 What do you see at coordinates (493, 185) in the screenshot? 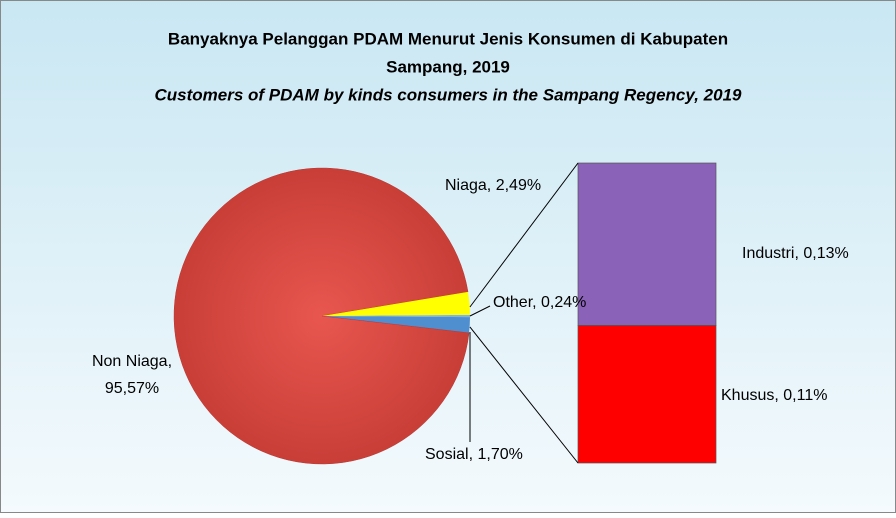
I see `data-label: Niaga, 2,49%` at bounding box center [493, 185].